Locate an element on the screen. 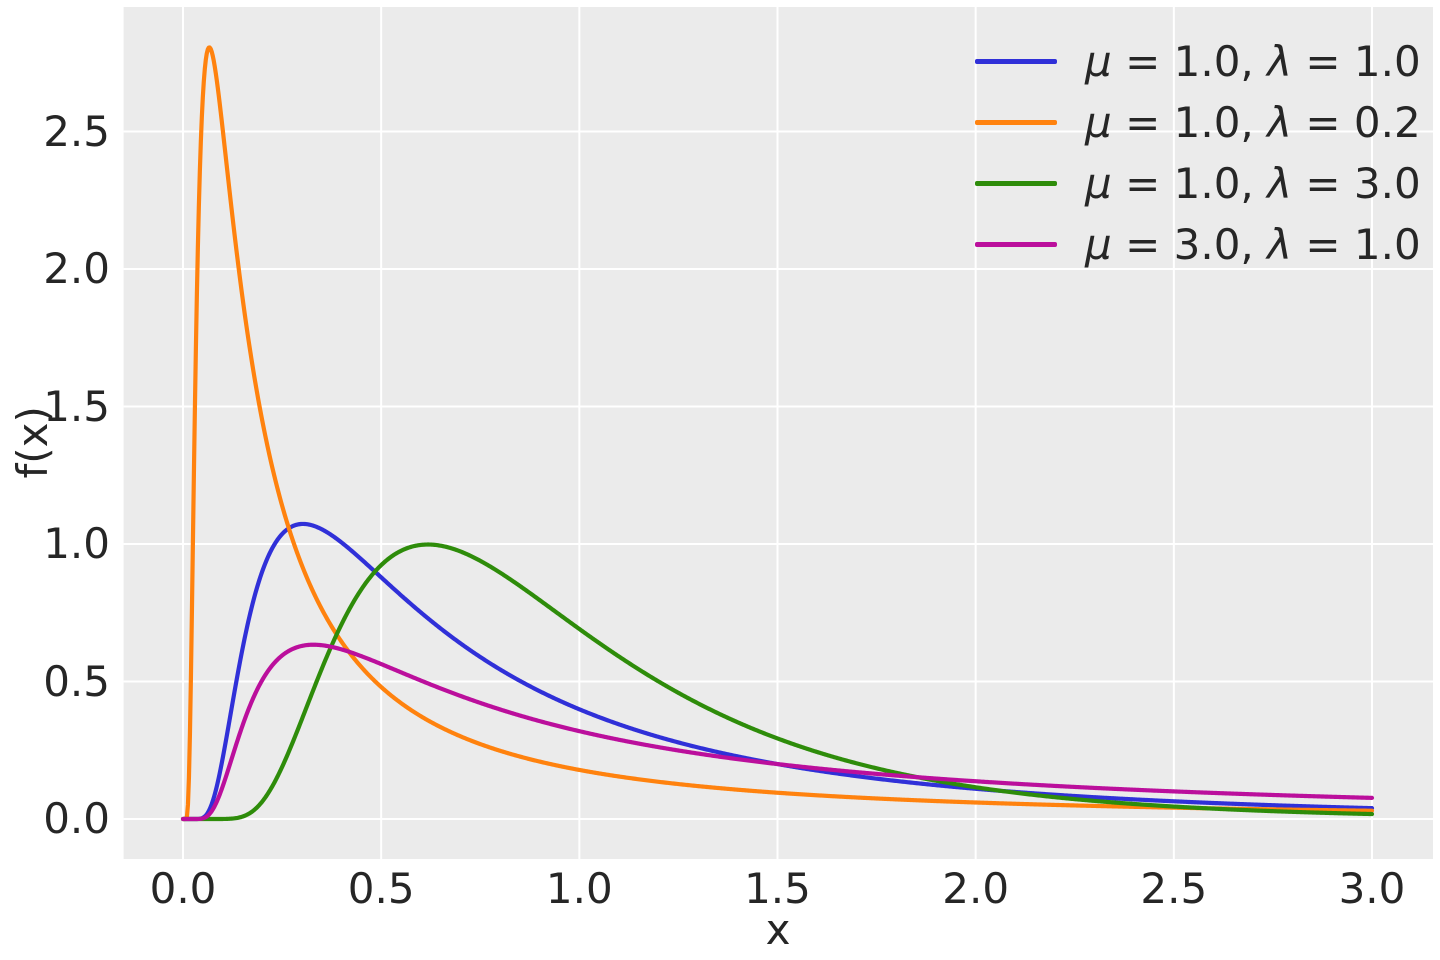 This screenshot has height=960, width=1440. x-tick-label: 3.0 is located at coordinates (1372, 888).